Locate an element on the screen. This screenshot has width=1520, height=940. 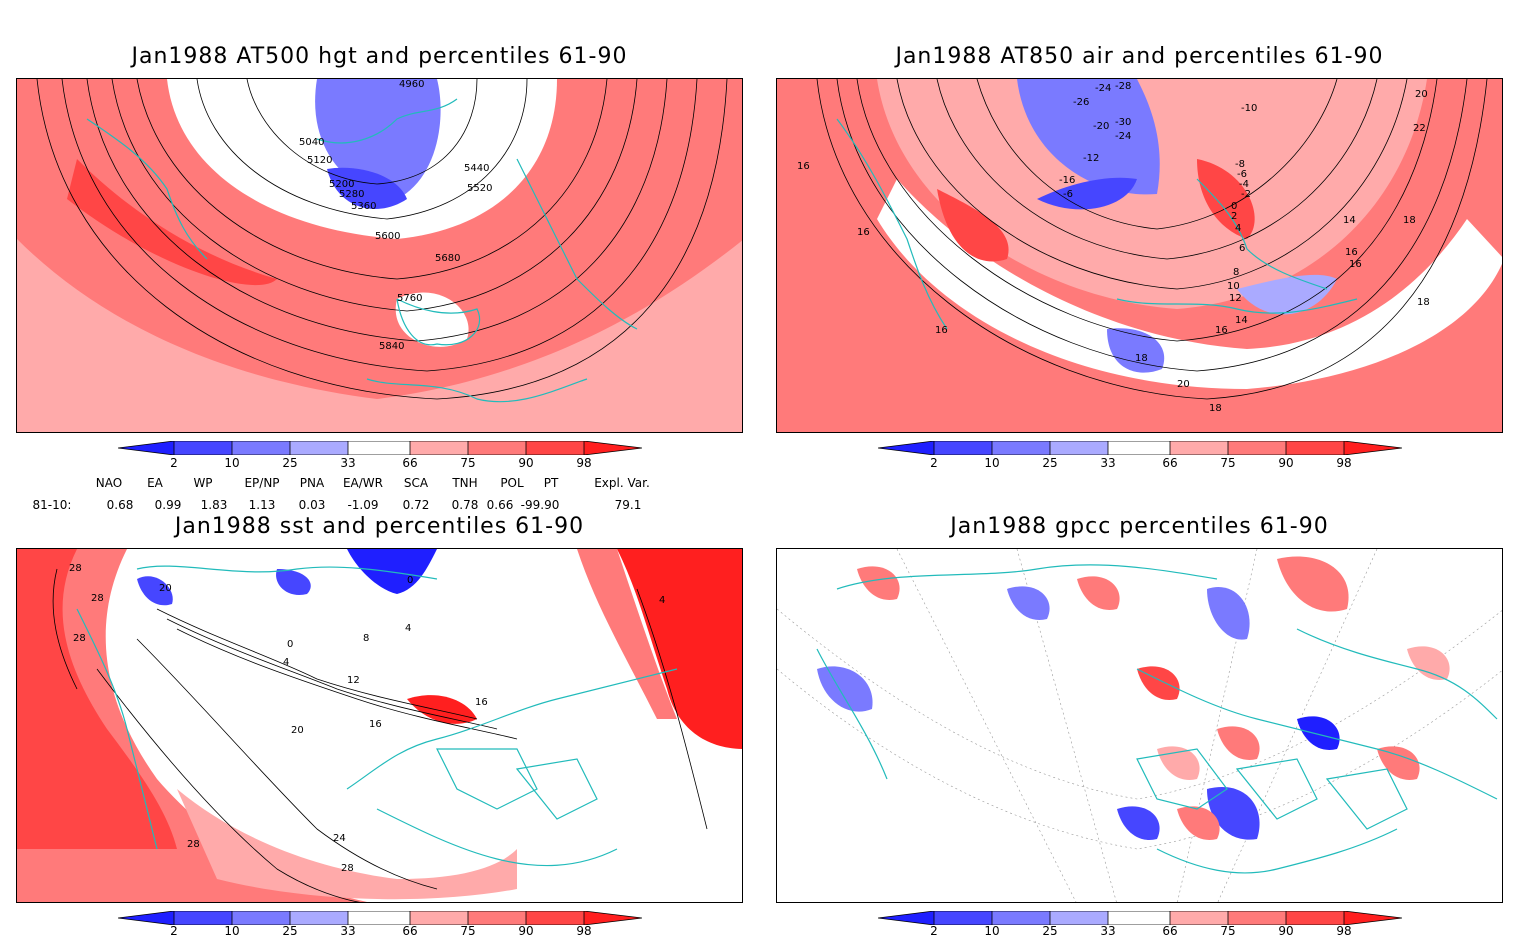
contour-label: 5120 is located at coordinates (319, 160).